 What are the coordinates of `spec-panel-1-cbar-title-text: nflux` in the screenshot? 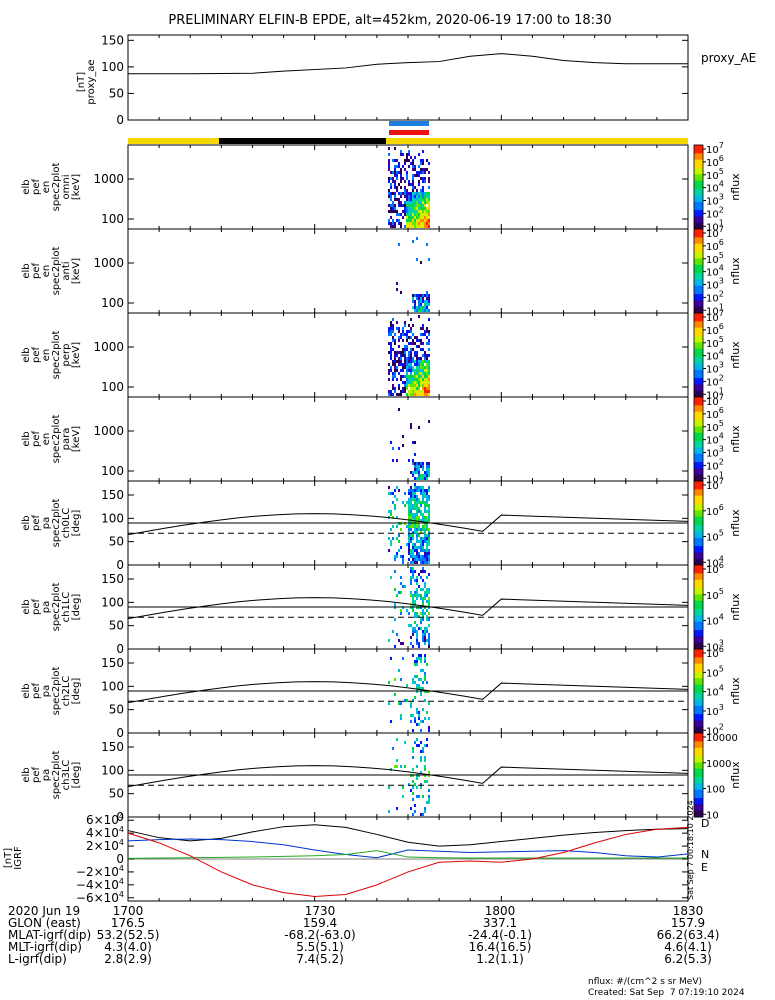 It's located at (735, 187).